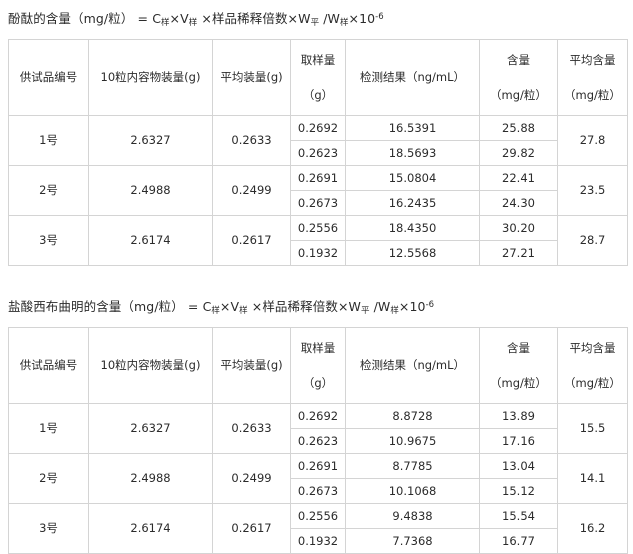  What do you see at coordinates (518, 77) in the screenshot?
I see `header-content: 含量 （mg/粒）` at bounding box center [518, 77].